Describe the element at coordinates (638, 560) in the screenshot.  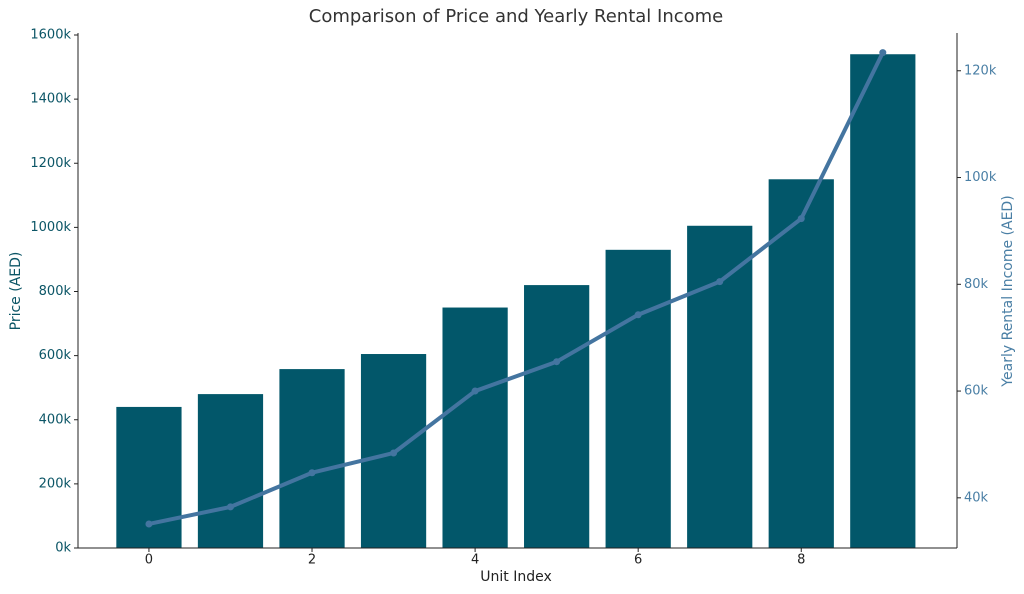
I see `x-tick-label: 6` at that location.